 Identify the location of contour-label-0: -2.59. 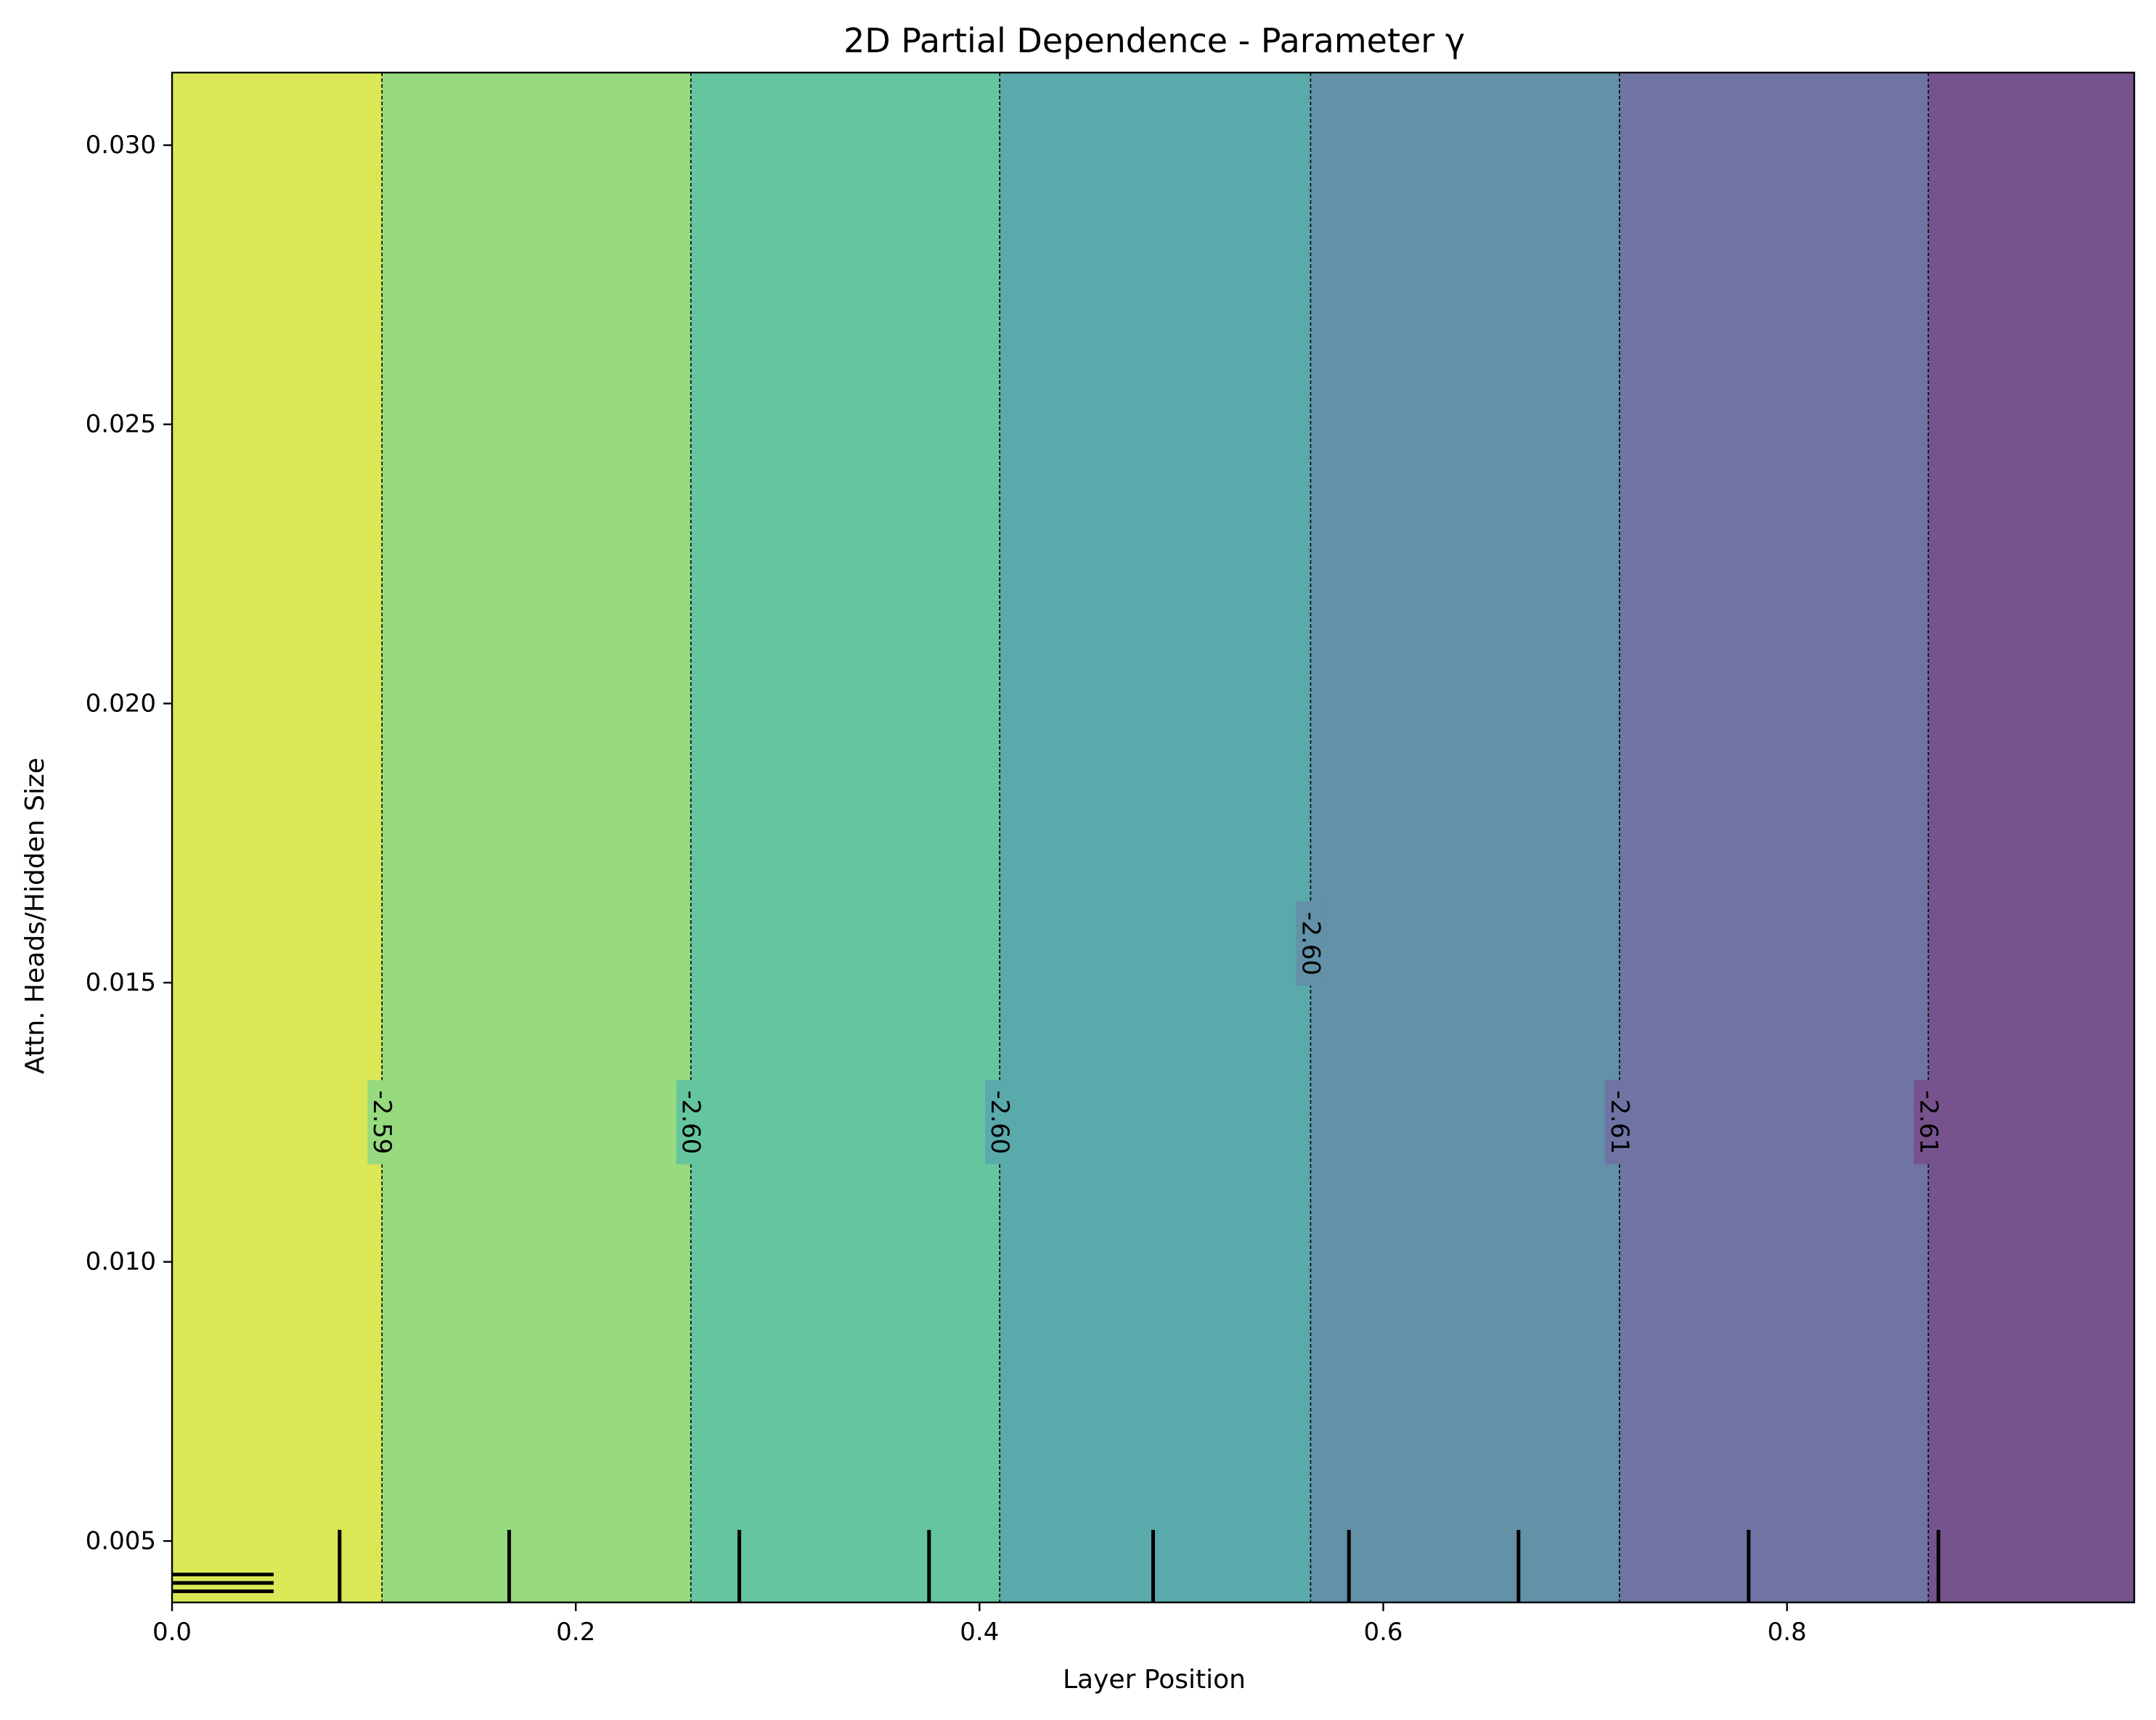
(382, 1122).